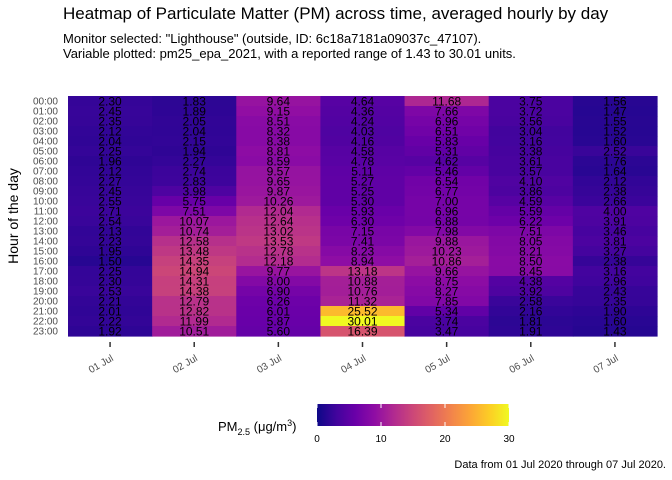 Image resolution: width=672 pixels, height=480 pixels. I want to click on cell-value-label: 13.48, so click(194, 252).